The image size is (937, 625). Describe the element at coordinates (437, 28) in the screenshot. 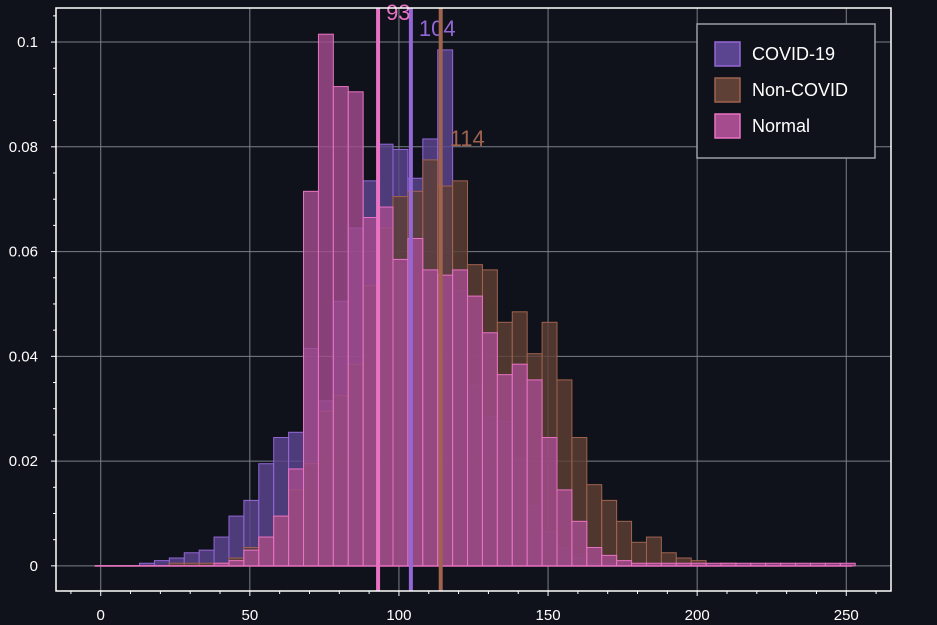

I see `mean-label: 104` at that location.